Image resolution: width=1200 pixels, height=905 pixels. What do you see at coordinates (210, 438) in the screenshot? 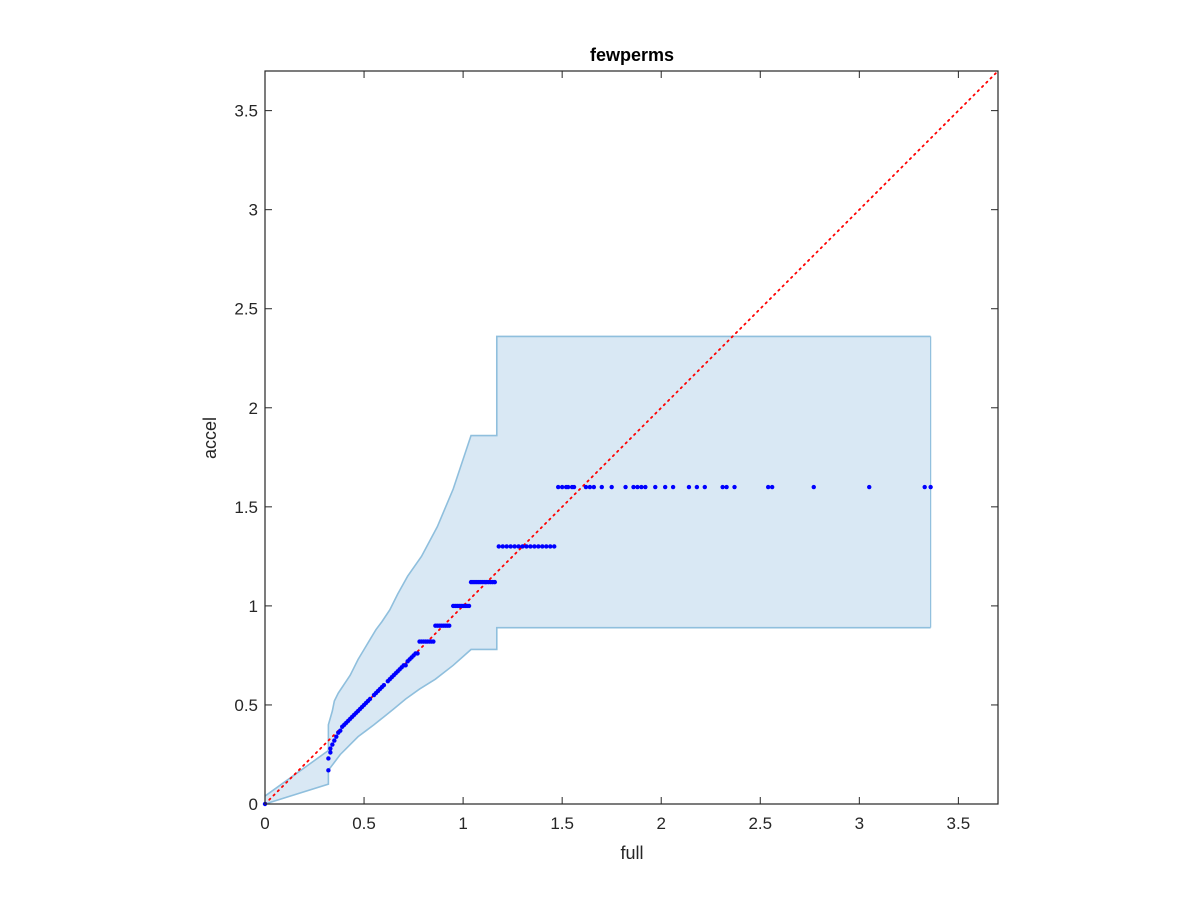
I see `y-axis-label: accel` at bounding box center [210, 438].